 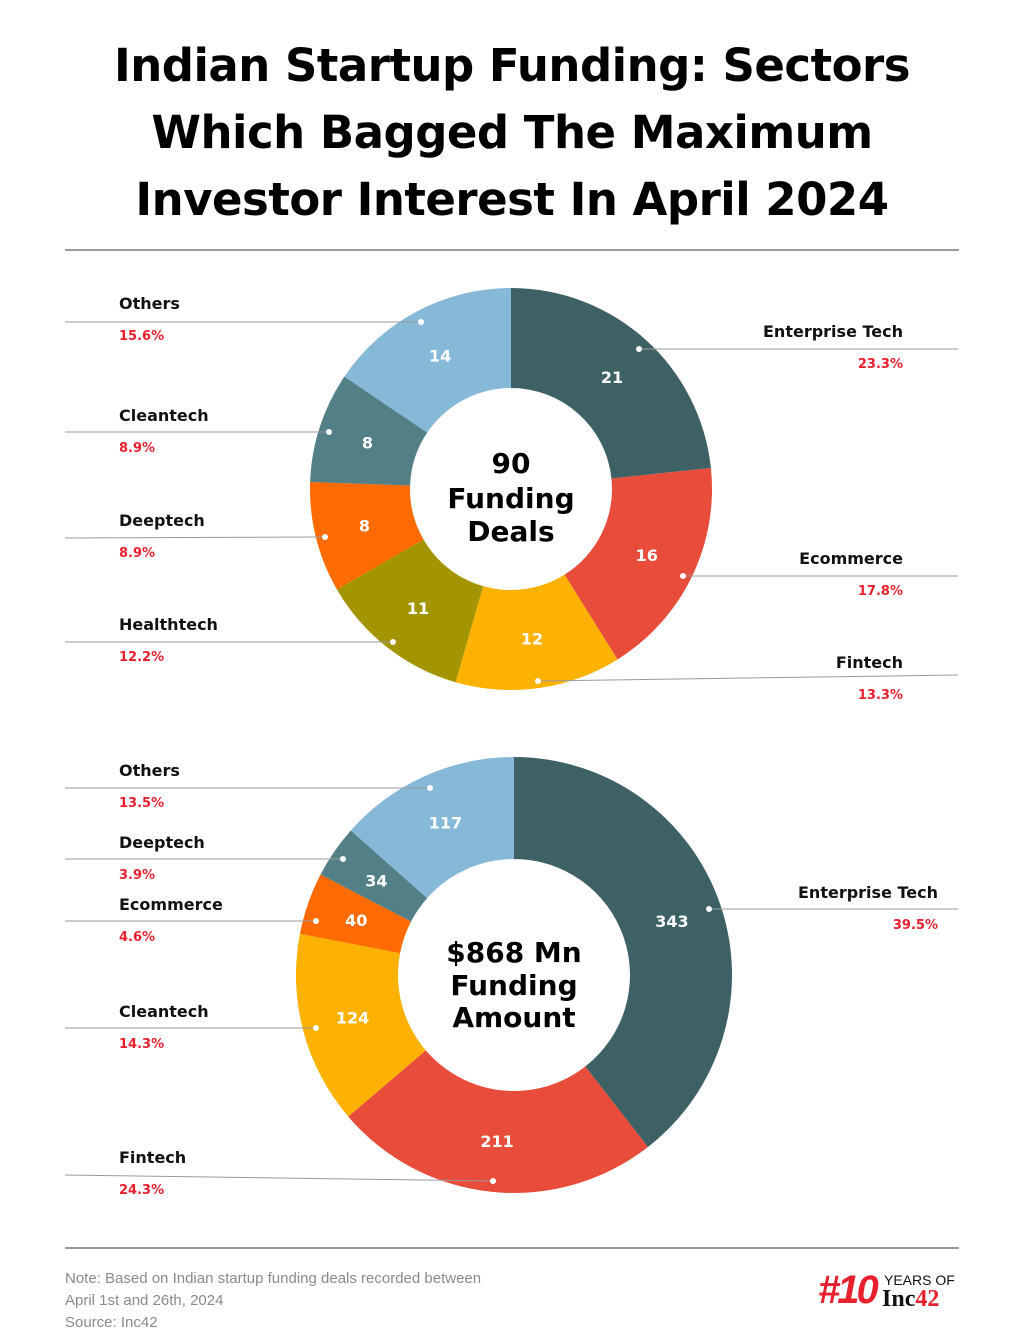 I want to click on source-line: Source: Inc42, so click(x=111, y=1322).